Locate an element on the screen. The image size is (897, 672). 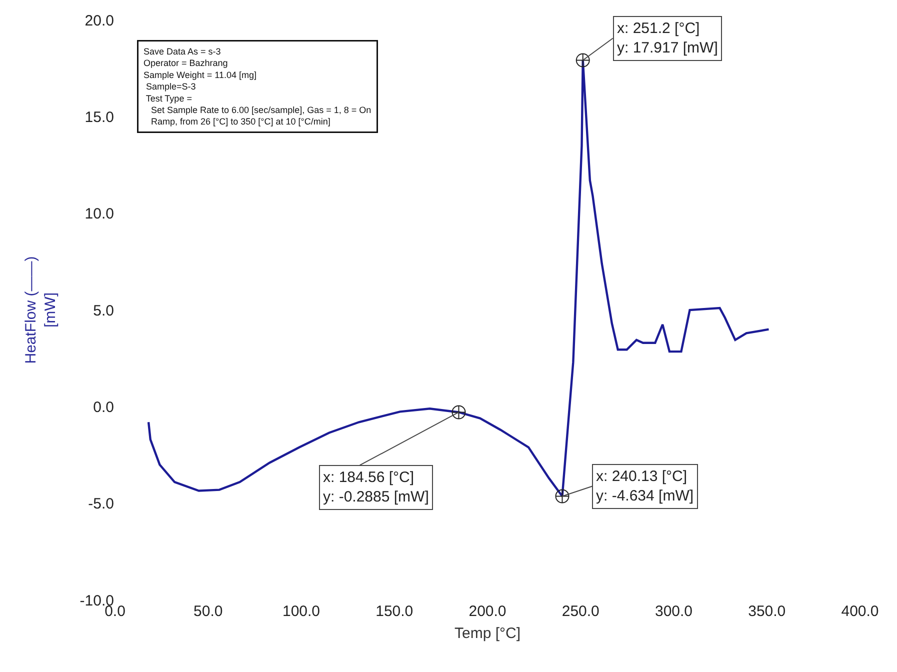
x-axis-title: Temp [°C] is located at coordinates (487, 633).